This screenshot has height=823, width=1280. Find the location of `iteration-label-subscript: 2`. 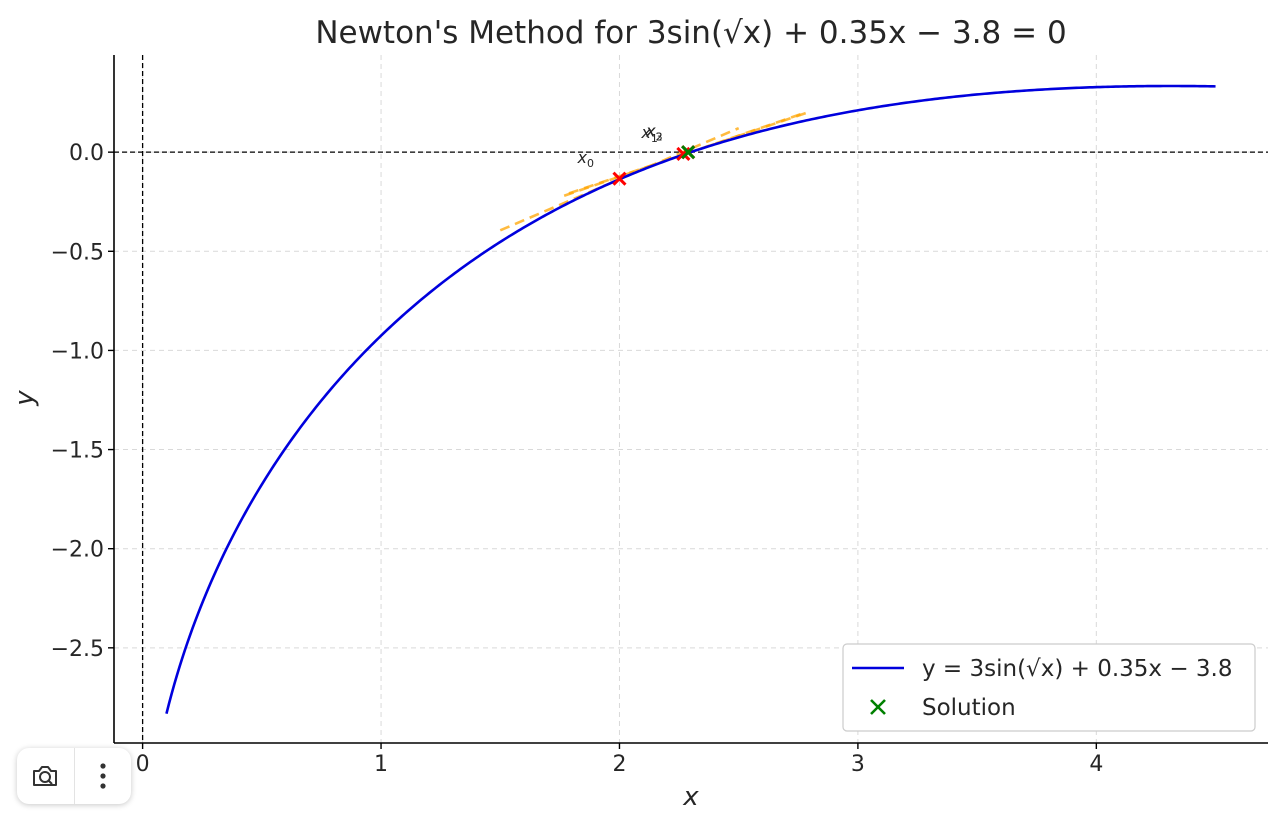

iteration-label-subscript: 2 is located at coordinates (659, 136).